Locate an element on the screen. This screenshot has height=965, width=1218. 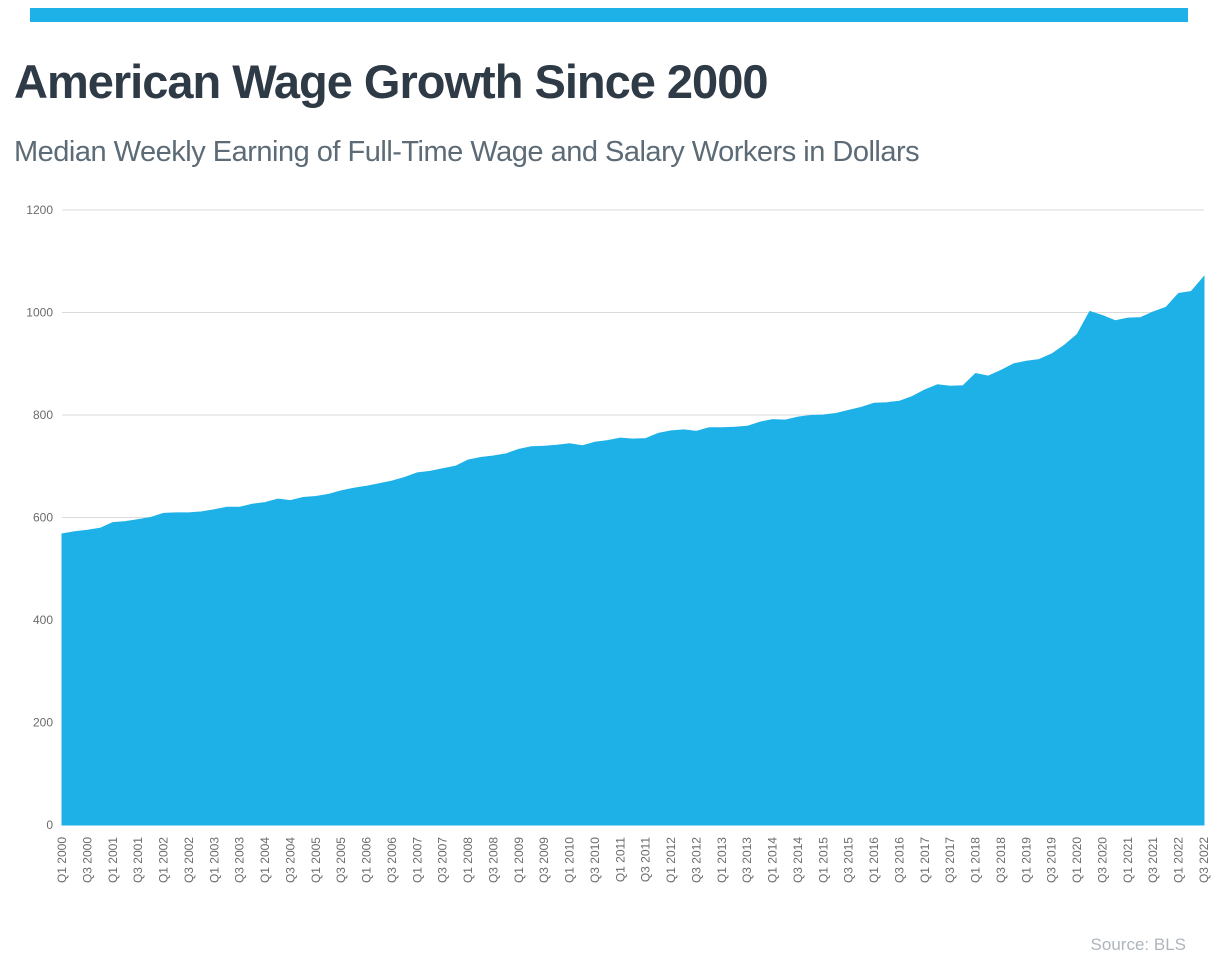
y-tick-label: 1000 is located at coordinates (39, 313).